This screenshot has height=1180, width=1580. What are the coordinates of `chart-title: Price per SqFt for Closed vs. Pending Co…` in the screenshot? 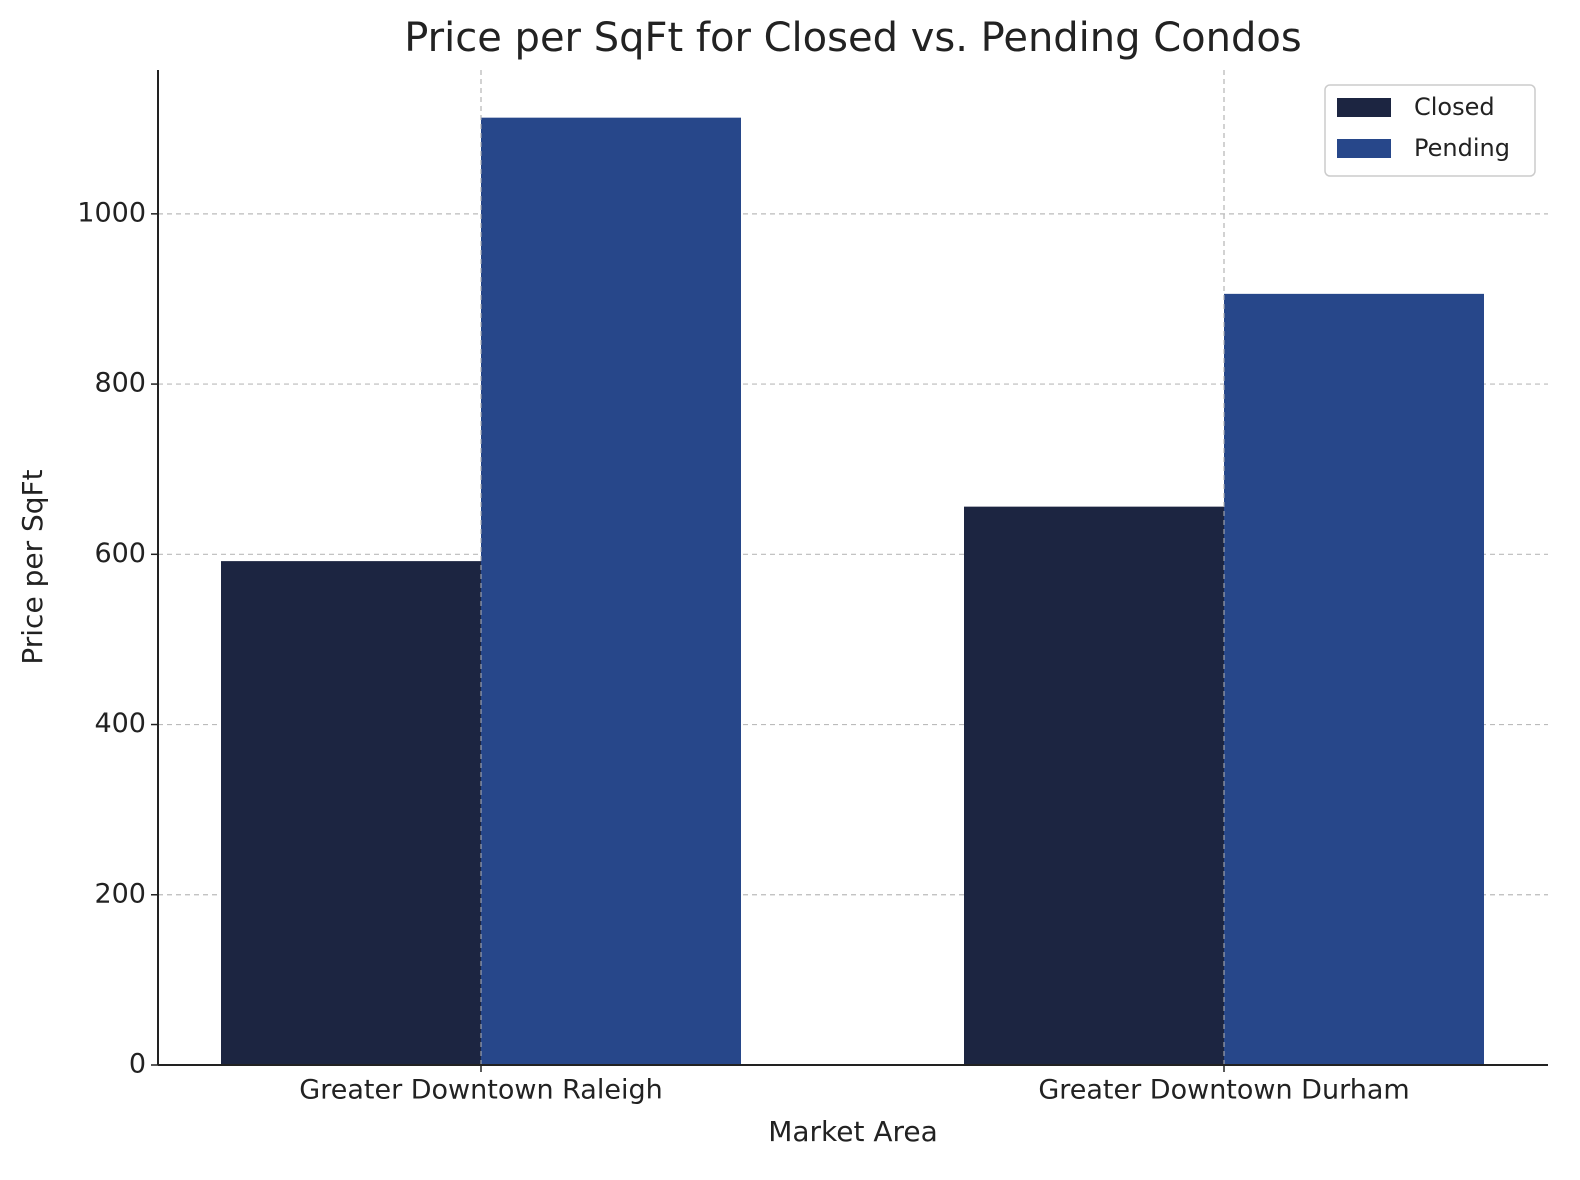 It's located at (852, 38).